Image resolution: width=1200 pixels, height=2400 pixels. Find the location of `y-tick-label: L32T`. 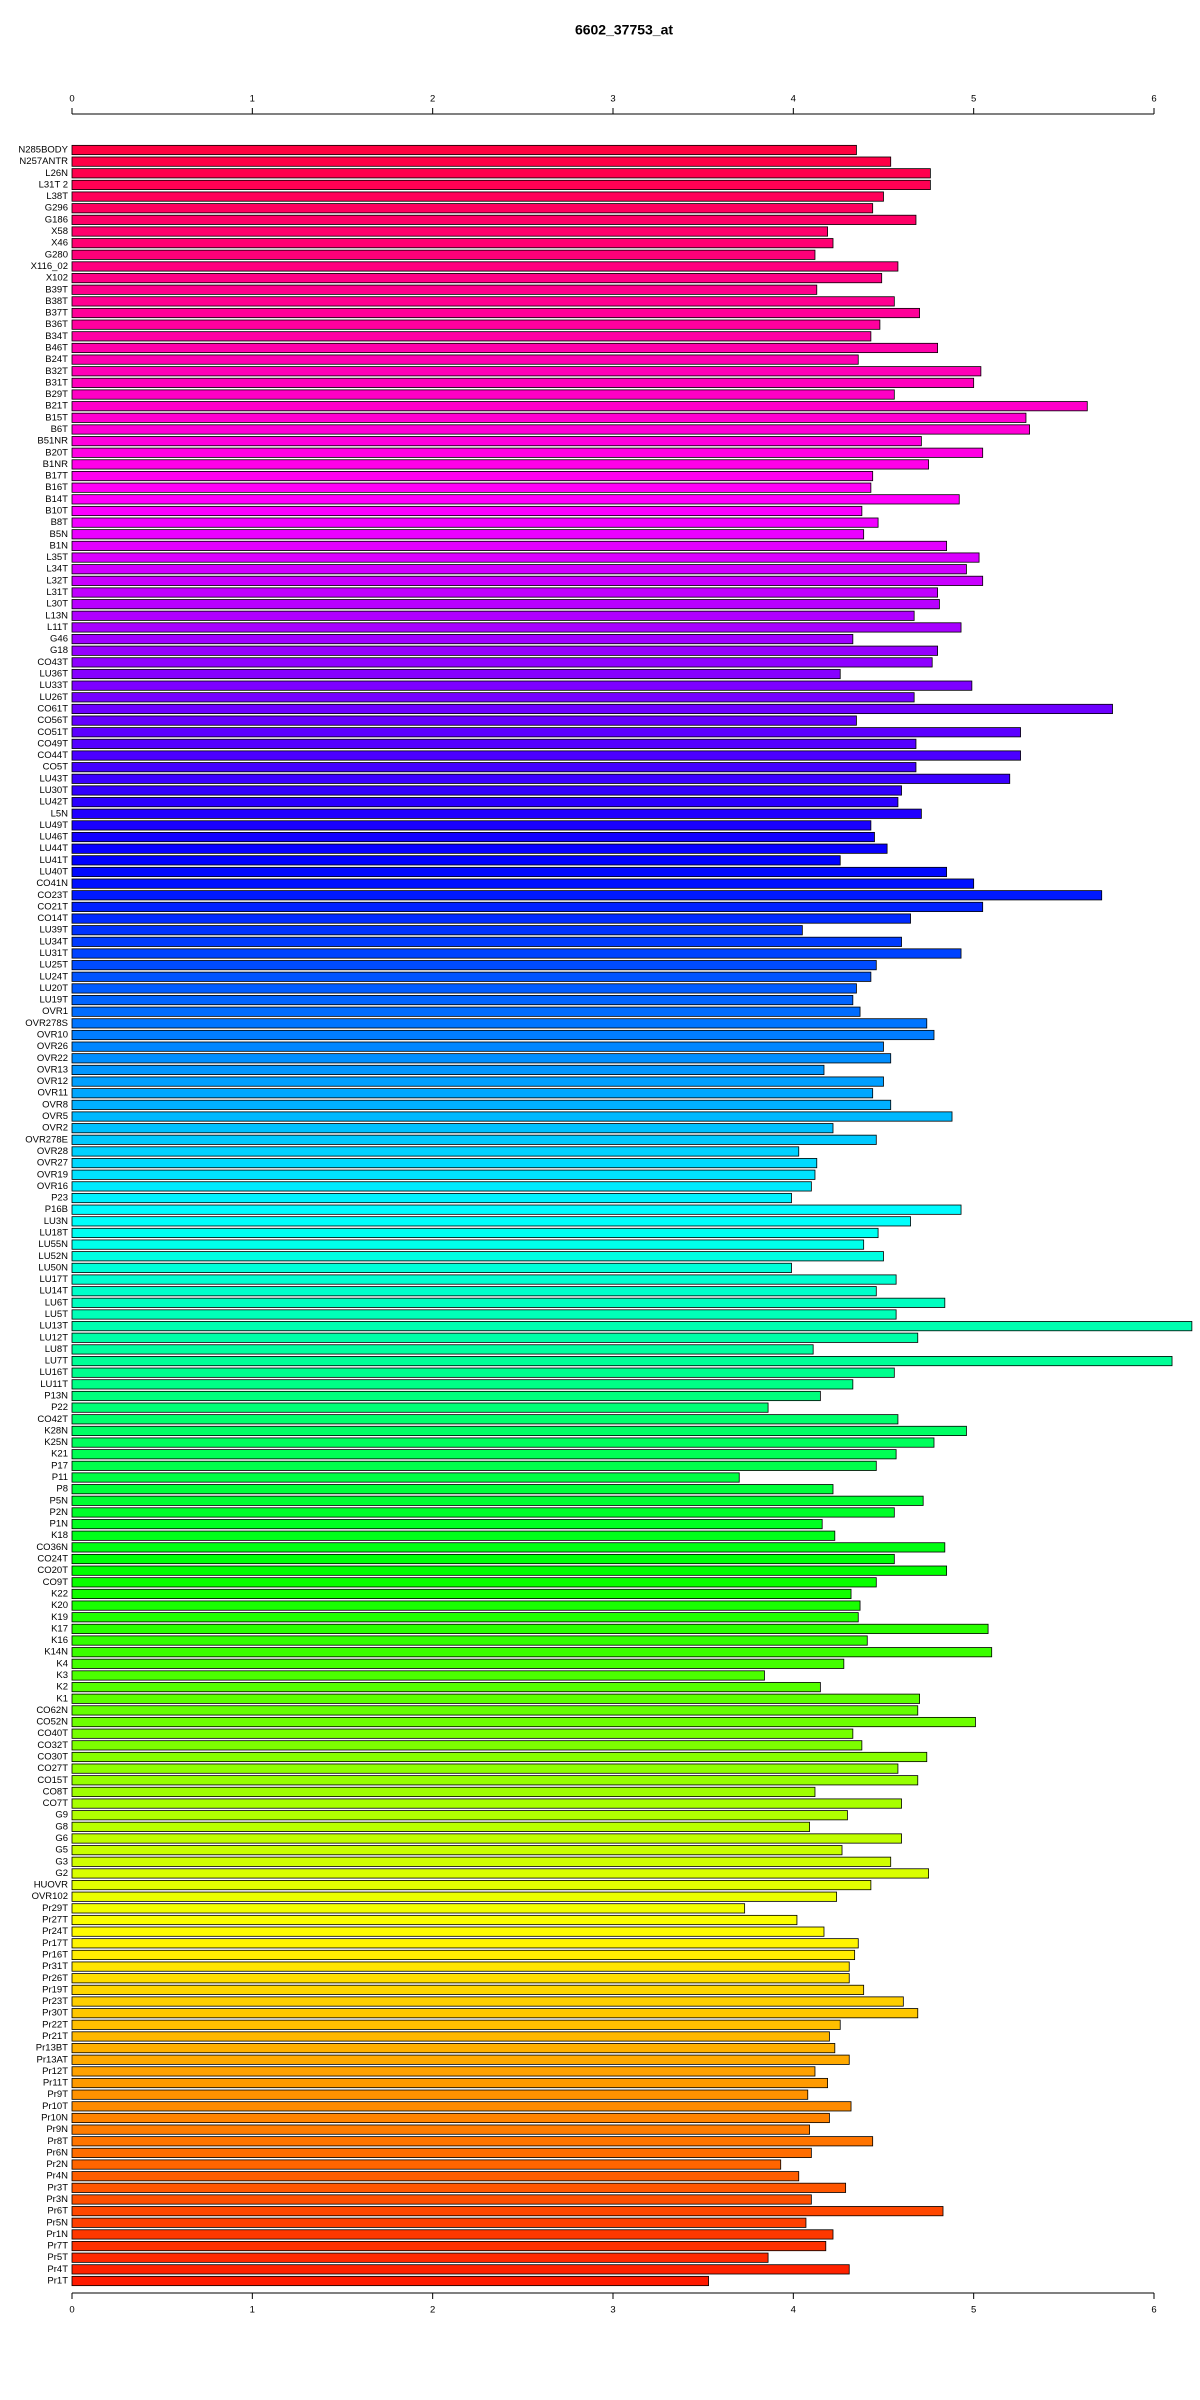

y-tick-label: L32T is located at coordinates (57, 580).